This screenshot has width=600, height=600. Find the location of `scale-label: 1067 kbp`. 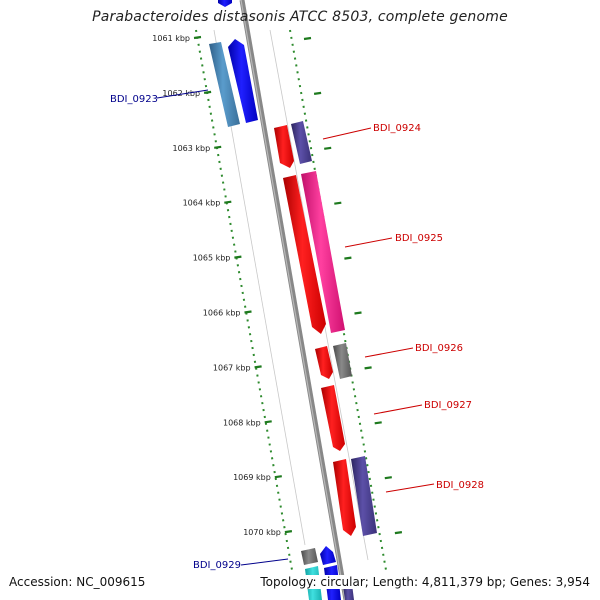

scale-label: 1067 kbp is located at coordinates (232, 367).